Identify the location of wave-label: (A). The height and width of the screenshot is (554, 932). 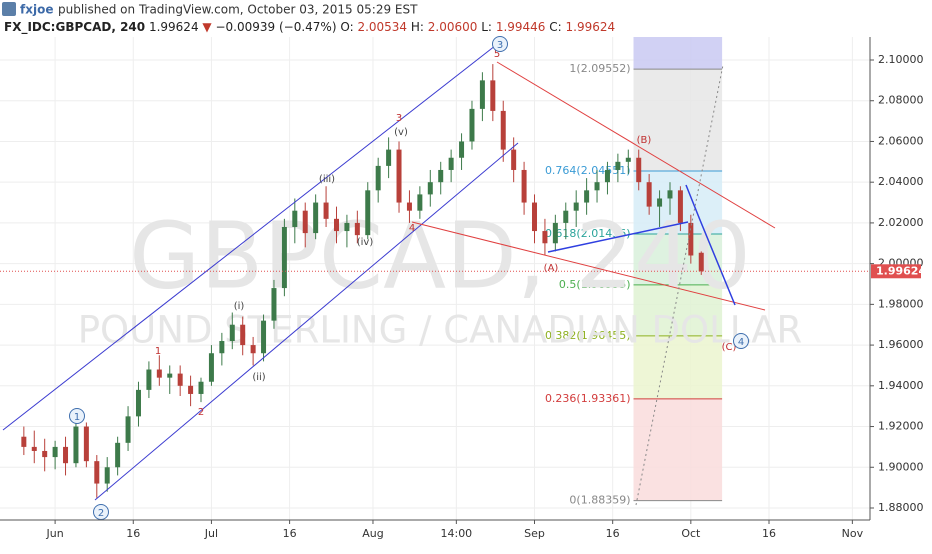
(551, 268).